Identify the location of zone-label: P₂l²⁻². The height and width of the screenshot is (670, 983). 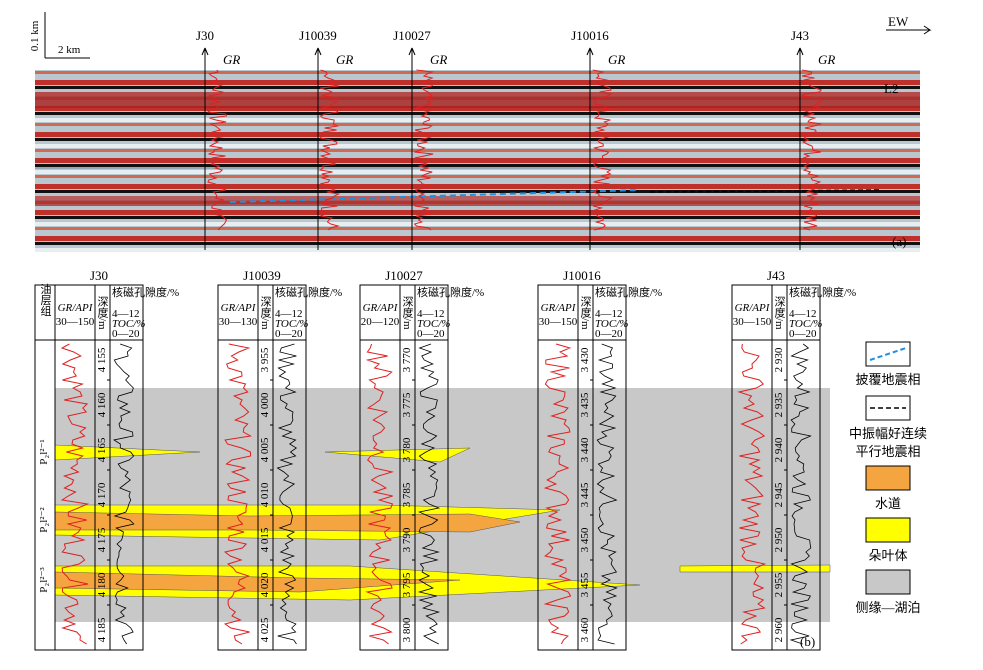
(44, 520).